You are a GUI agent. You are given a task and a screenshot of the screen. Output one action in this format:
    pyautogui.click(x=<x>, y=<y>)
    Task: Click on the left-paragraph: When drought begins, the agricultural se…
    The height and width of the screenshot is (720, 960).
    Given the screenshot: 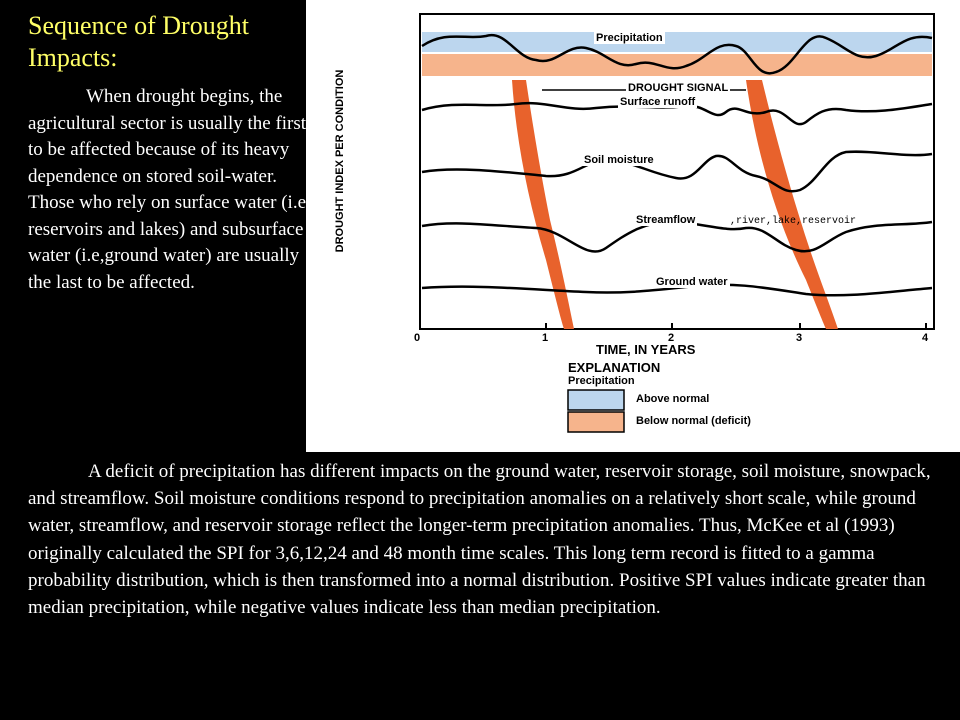 What is the action you would take?
    pyautogui.click(x=169, y=189)
    